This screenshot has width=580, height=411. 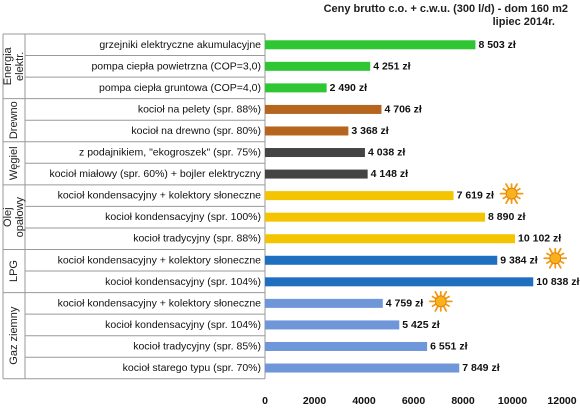 I want to click on value-label: 4 148 zł, so click(x=389, y=174).